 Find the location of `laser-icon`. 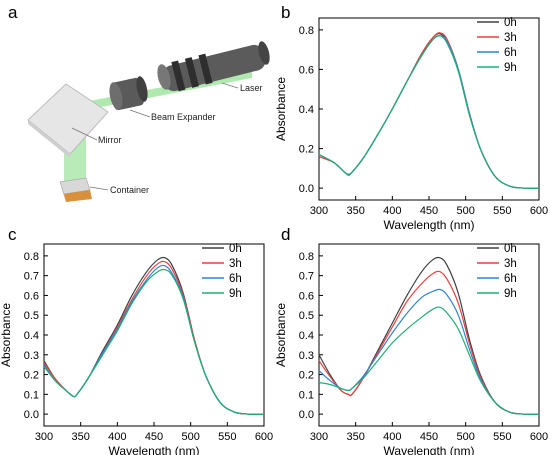

laser-icon is located at coordinates (213, 66).